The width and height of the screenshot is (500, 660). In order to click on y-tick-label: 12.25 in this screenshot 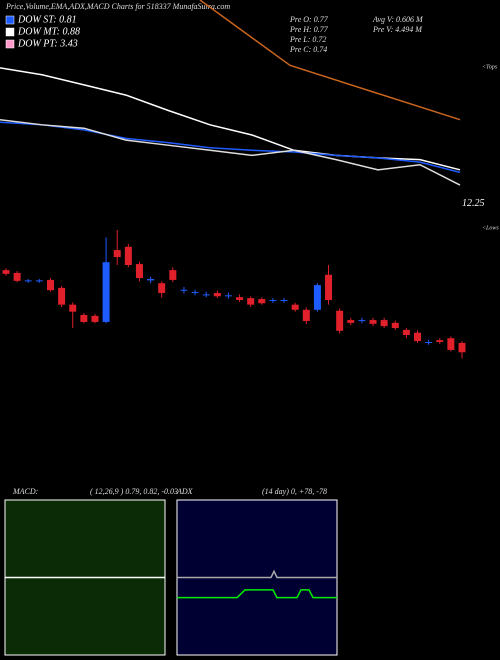, I will do `click(473, 203)`.